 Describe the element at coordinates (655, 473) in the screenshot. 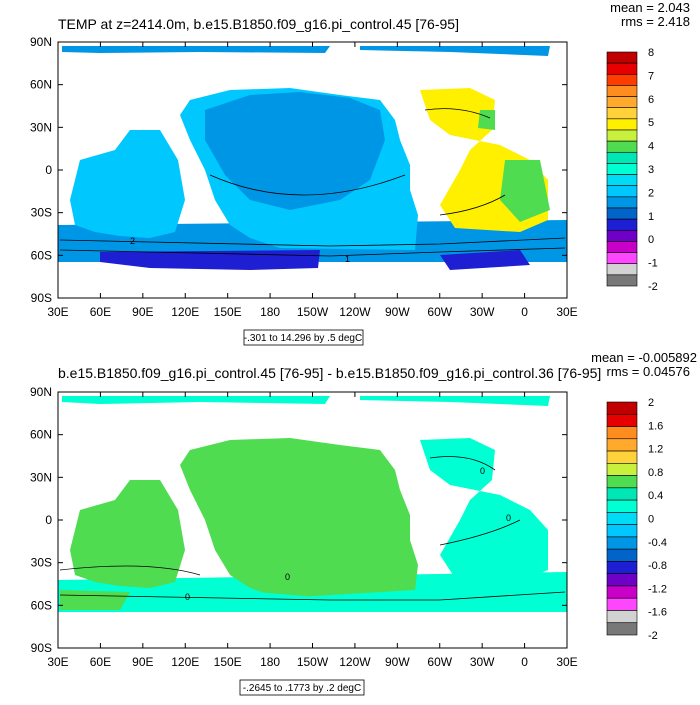

I see `colorbar-label: 0.8` at that location.